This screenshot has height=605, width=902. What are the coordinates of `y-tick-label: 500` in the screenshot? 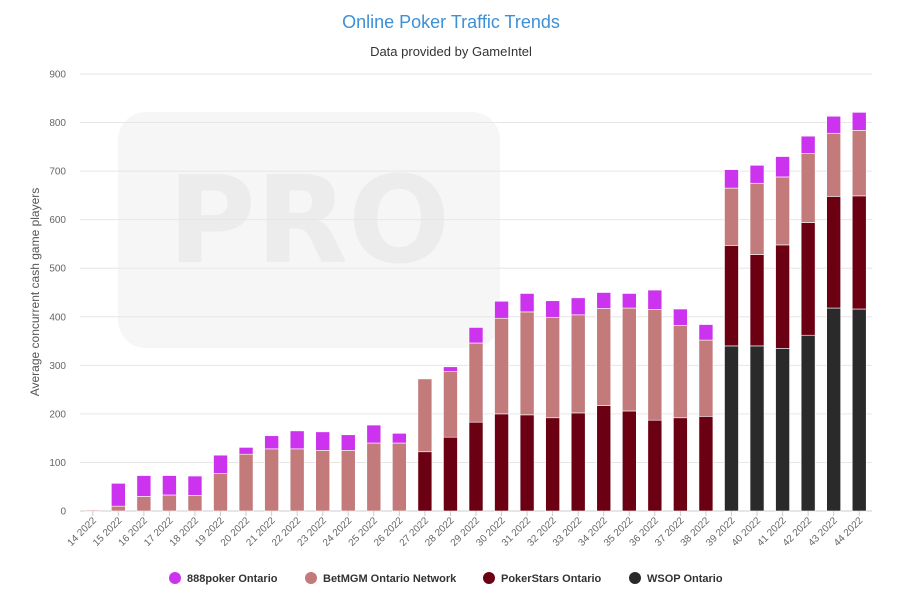 It's located at (57, 269).